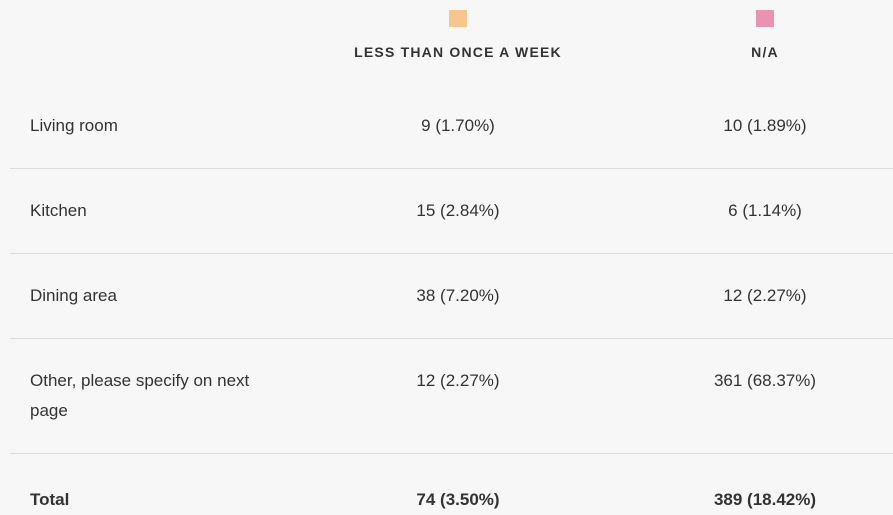 The height and width of the screenshot is (515, 893). Describe the element at coordinates (765, 499) in the screenshot. I see `total-cell: 389 (18.42%)` at that location.